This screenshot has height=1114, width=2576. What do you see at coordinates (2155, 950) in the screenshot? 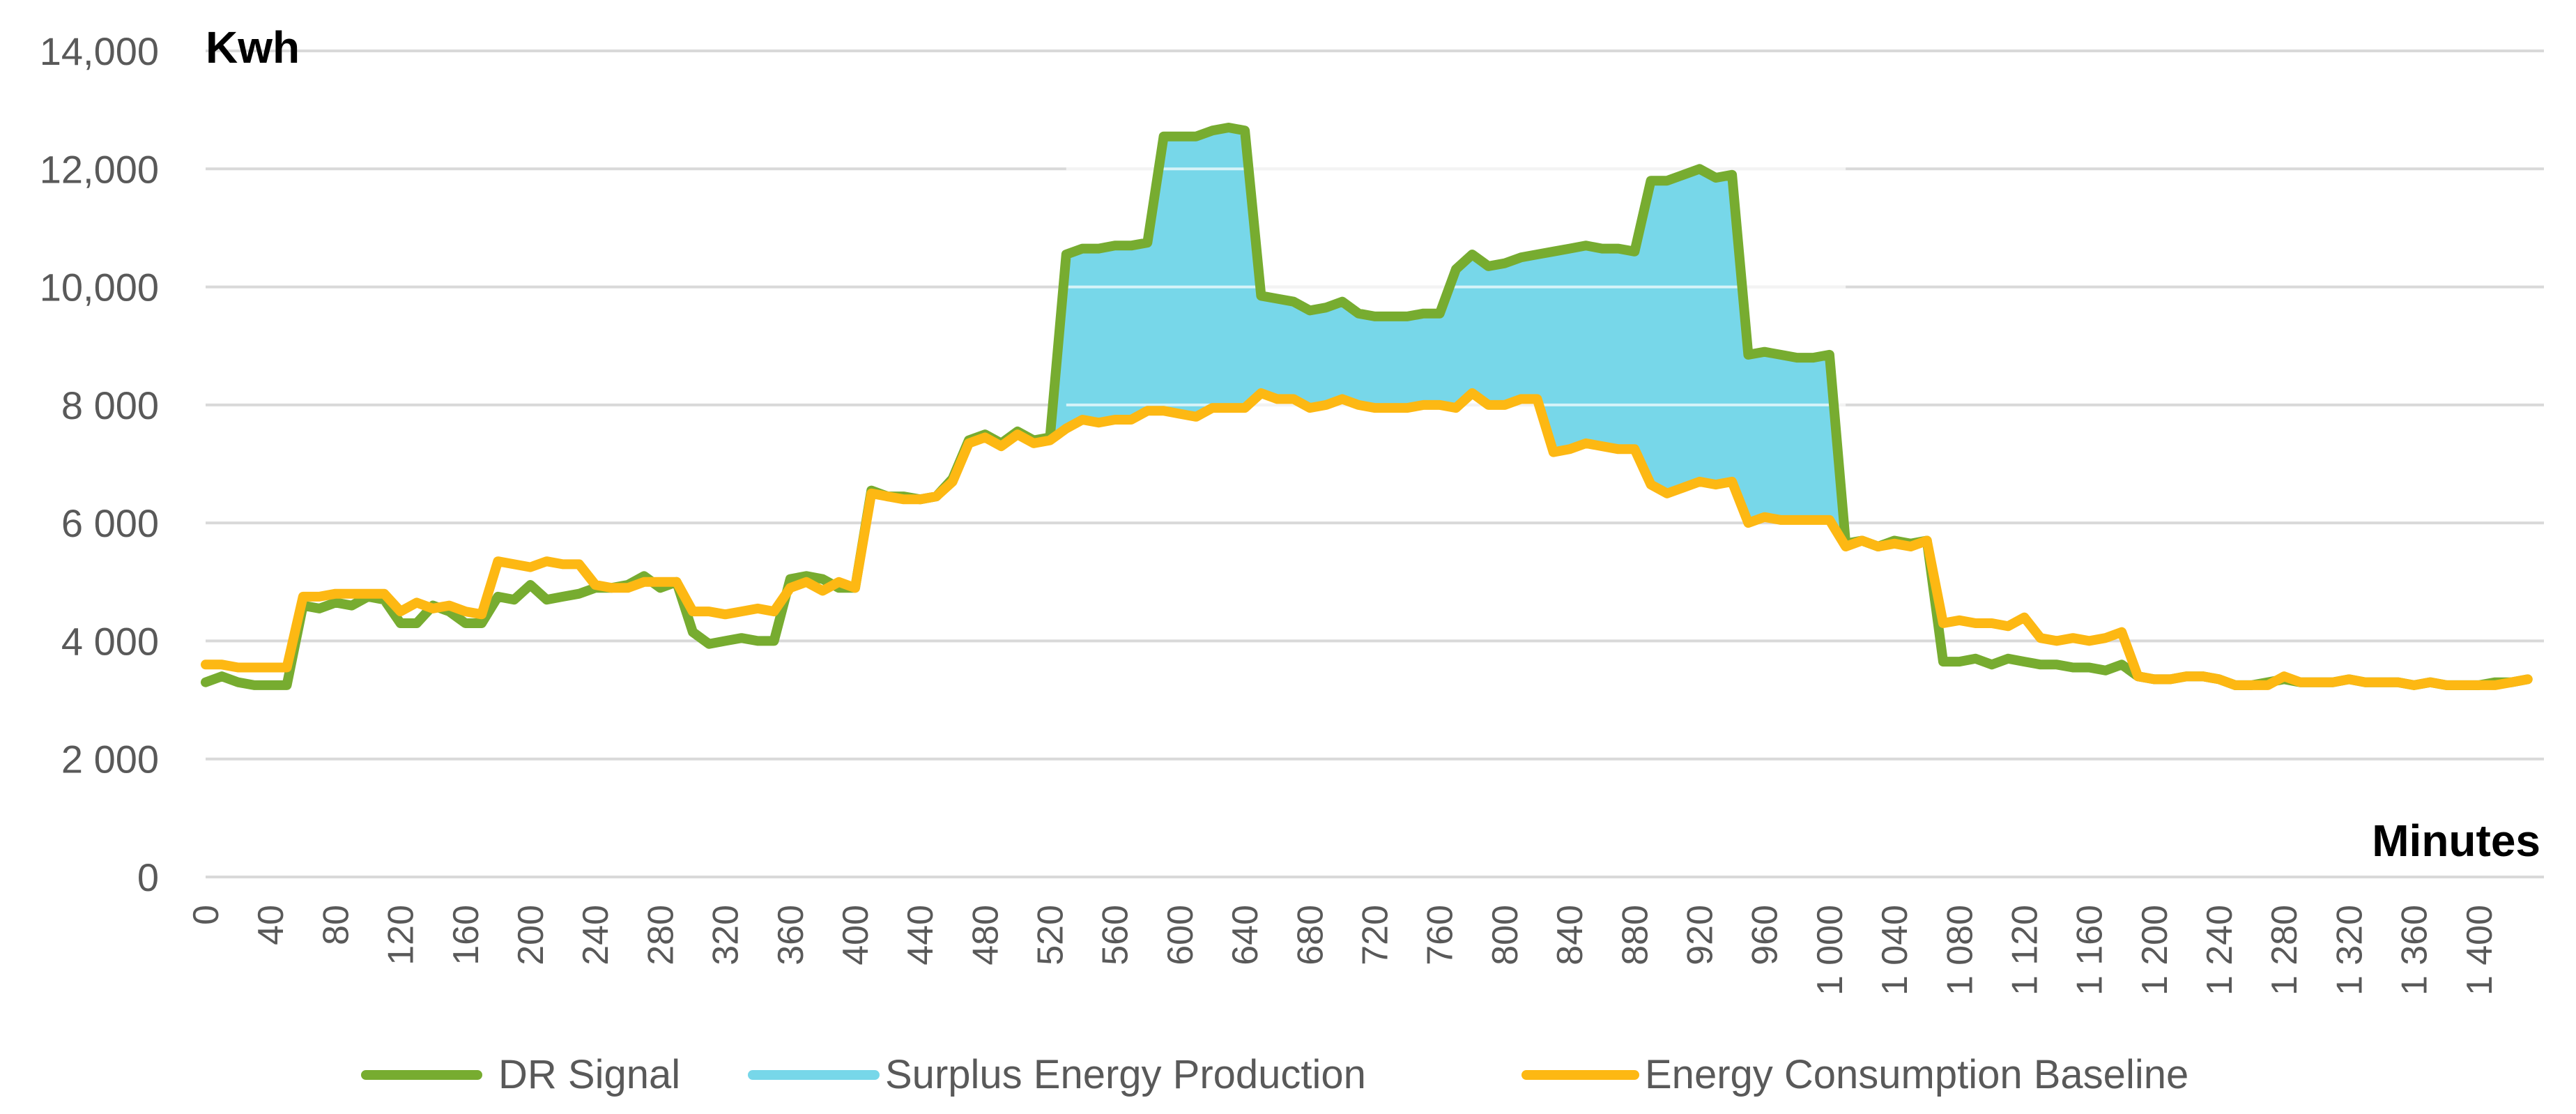
I see `x-tick-label: 1 200` at bounding box center [2155, 950].